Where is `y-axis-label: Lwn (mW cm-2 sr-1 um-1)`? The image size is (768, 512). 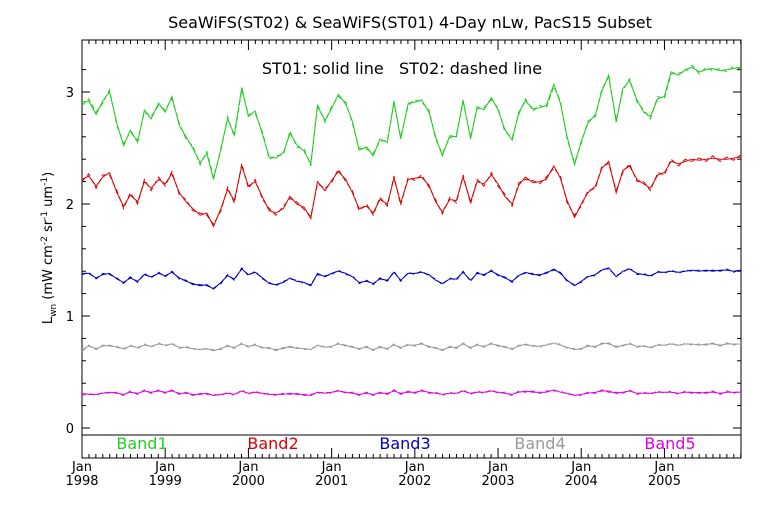 y-axis-label: Lwn (mW cm-2 sr-1 um-1) is located at coordinates (49, 248).